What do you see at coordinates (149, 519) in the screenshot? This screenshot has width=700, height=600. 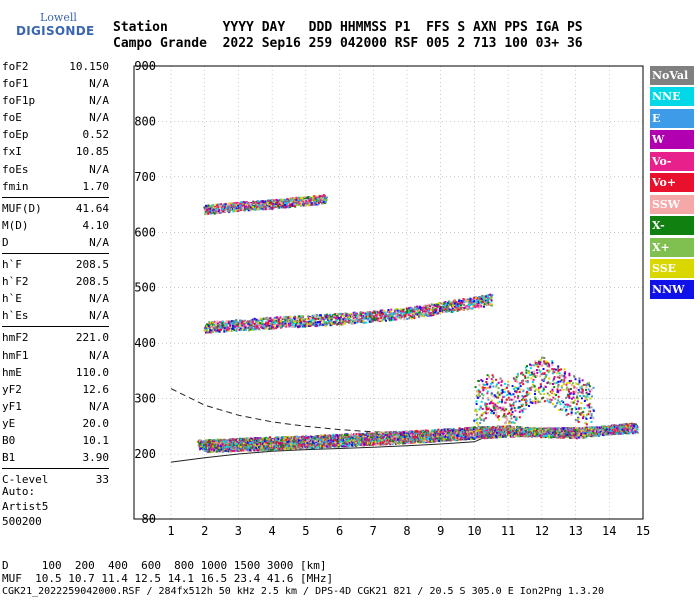 I see `y-tick-label: 80` at bounding box center [149, 519].